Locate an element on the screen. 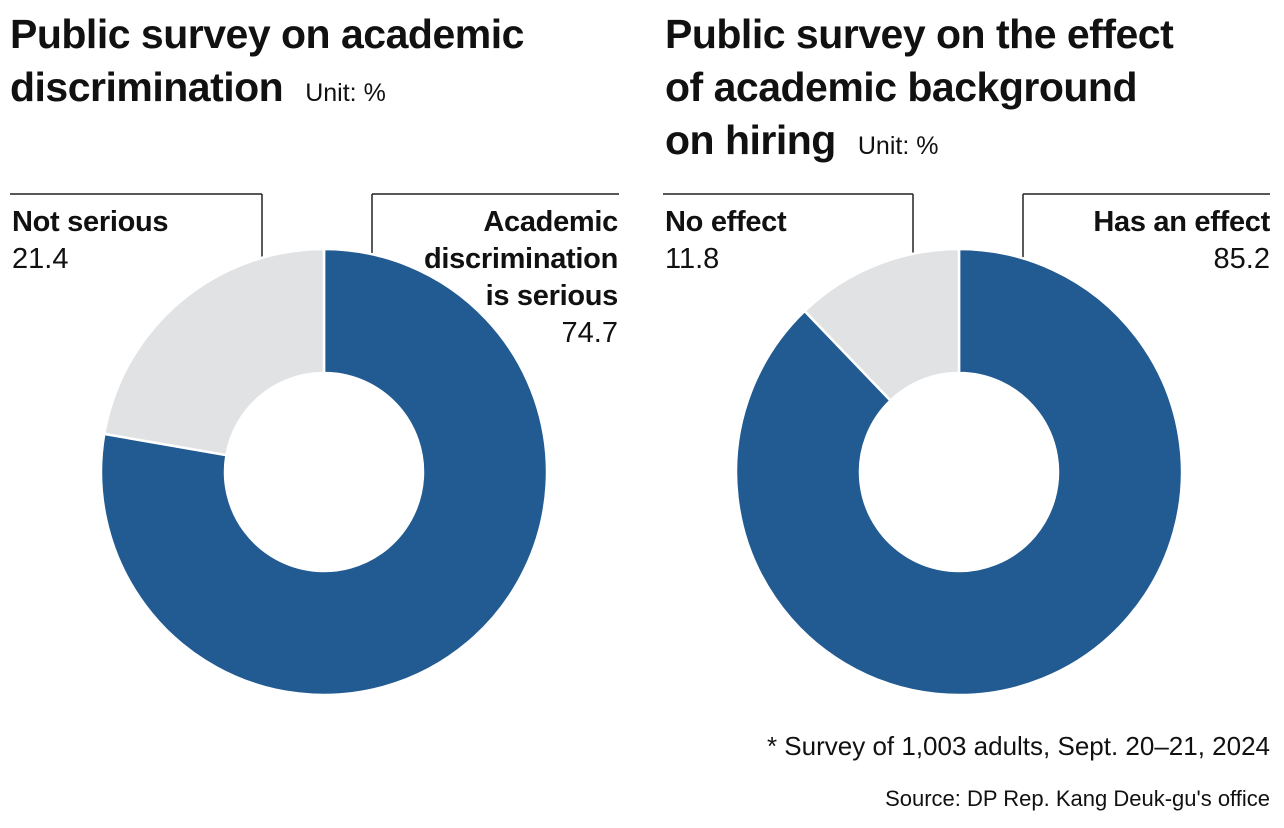 The image size is (1284, 828). slice-value-not-serious: 21.4 is located at coordinates (40, 259).